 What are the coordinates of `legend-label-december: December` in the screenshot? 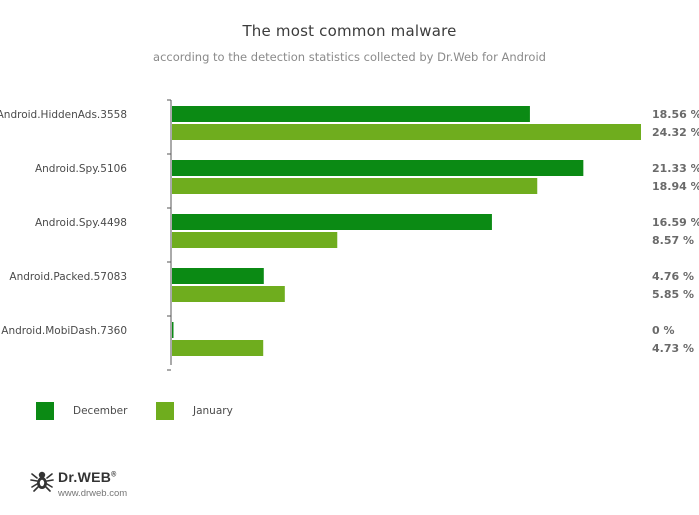 It's located at (100, 411).